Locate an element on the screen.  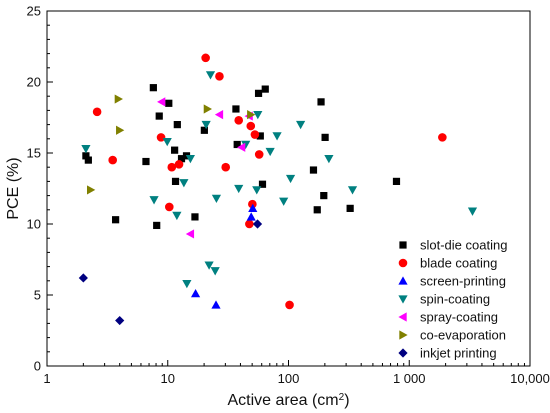
x-axis-title-superscript: 2 is located at coordinates (342, 397).